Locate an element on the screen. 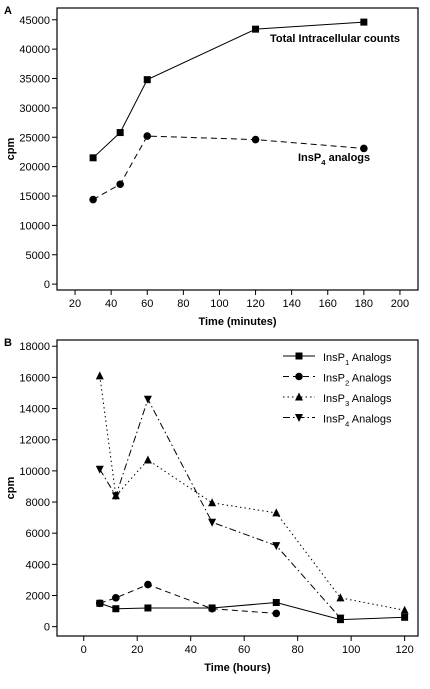 The width and height of the screenshot is (430, 689). x-tick-label: 0 is located at coordinates (84, 650).